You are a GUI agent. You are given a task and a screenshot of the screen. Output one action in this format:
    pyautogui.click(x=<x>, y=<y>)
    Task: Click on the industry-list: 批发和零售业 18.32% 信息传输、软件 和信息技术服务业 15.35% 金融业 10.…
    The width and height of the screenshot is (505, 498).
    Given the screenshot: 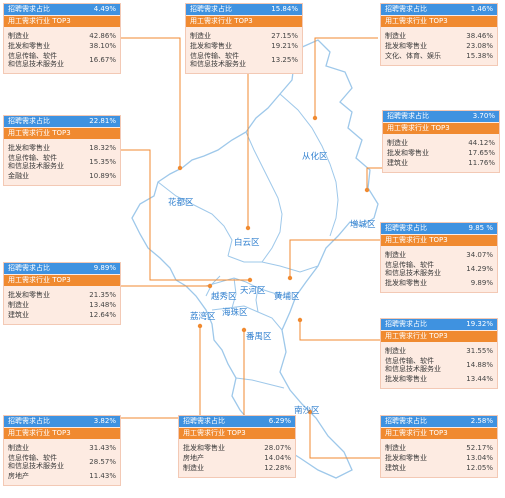 What is the action you would take?
    pyautogui.click(x=62, y=162)
    